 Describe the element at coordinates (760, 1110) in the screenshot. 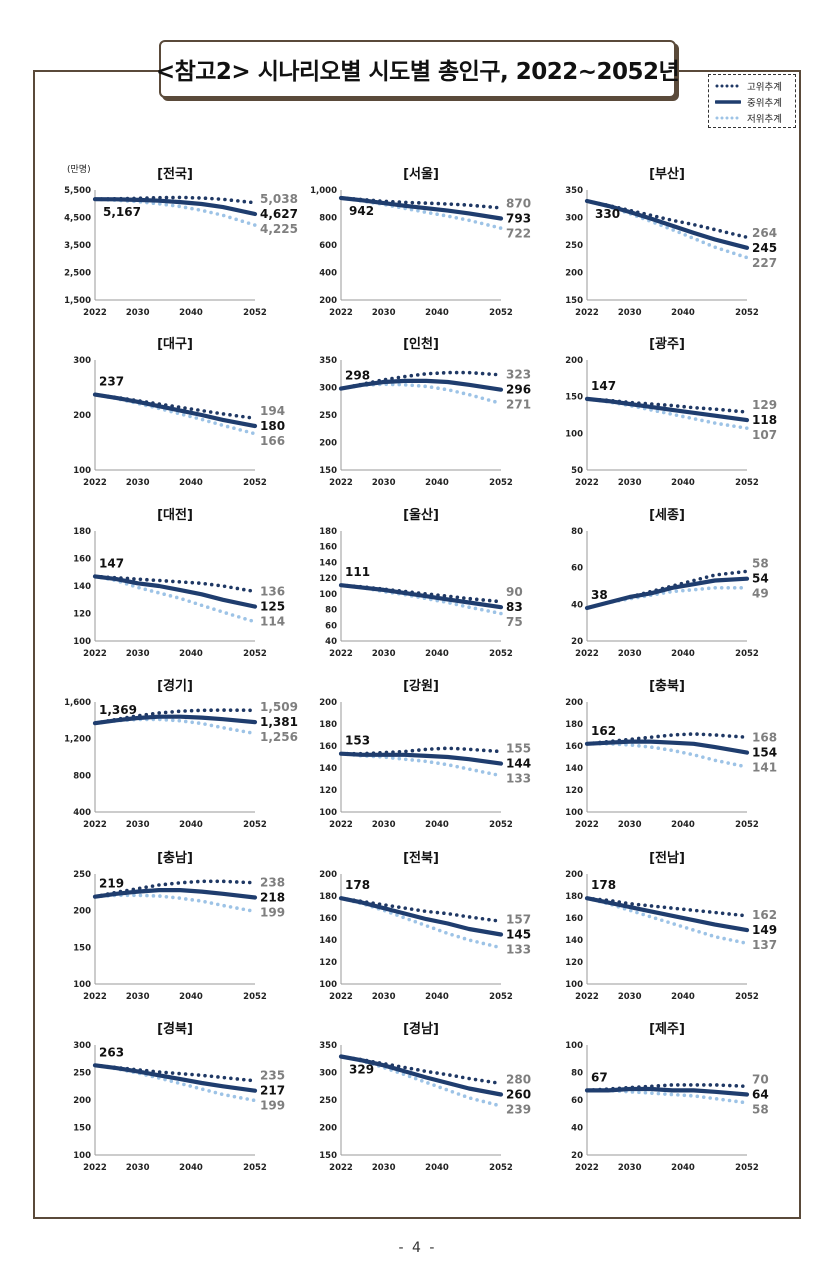

I see `end-value-label-low: 58` at that location.